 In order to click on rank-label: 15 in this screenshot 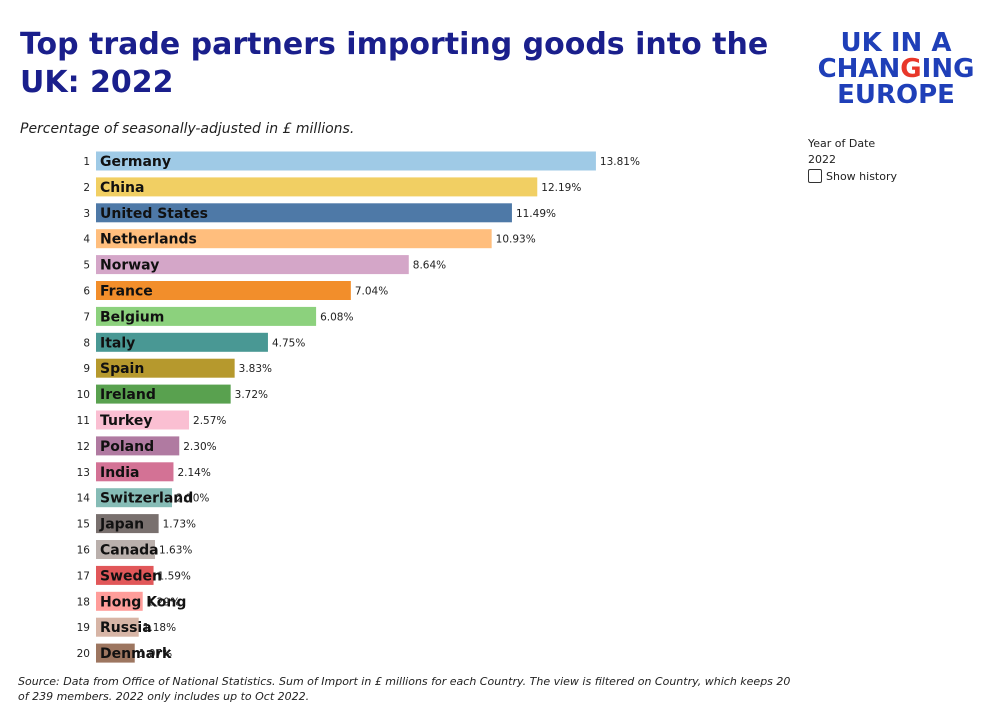, I will do `click(83, 525)`.